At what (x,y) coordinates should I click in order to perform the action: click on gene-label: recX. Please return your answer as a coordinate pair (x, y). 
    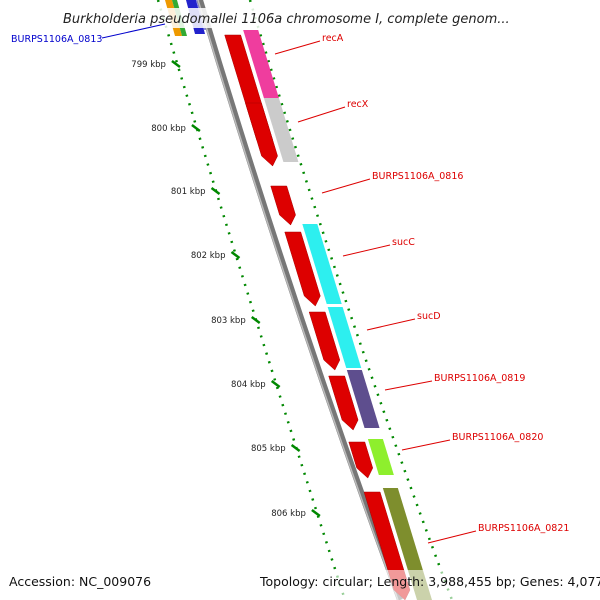
    Looking at the image, I should click on (358, 104).